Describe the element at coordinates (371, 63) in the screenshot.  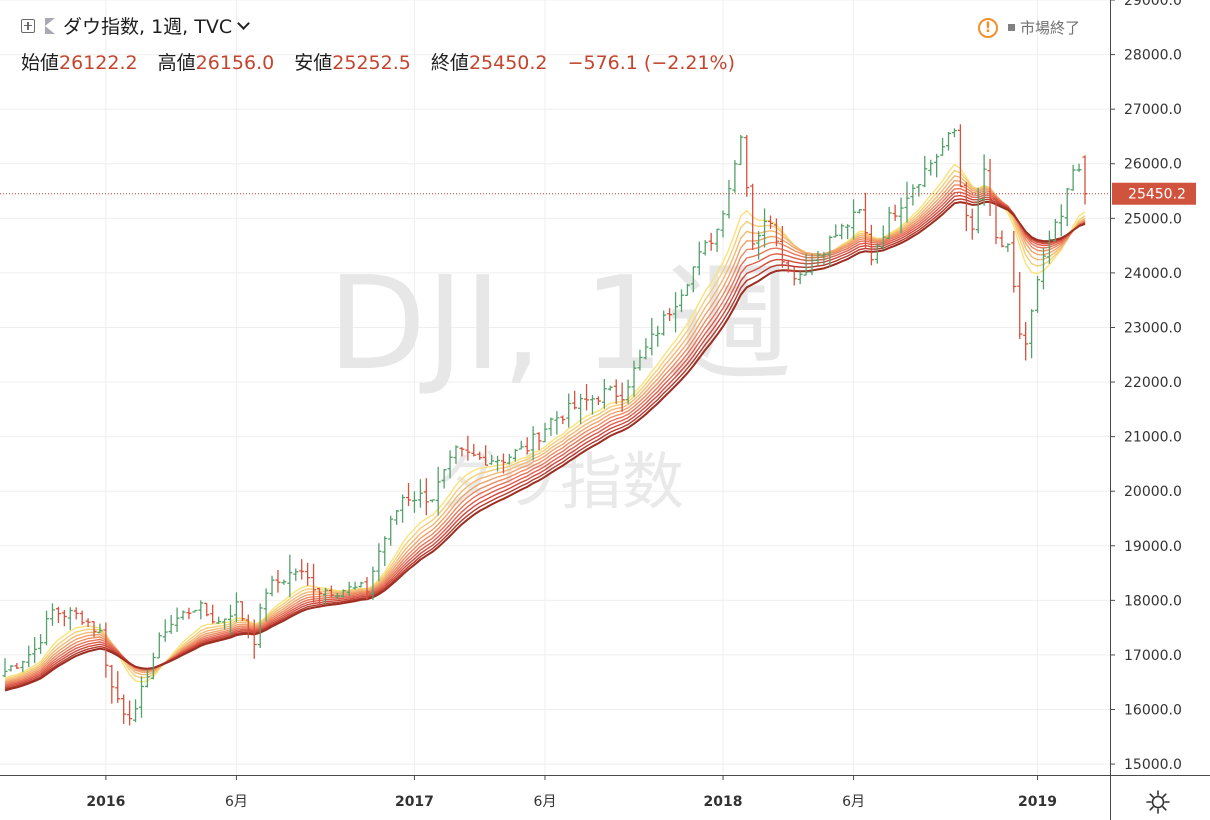
I see `low-value: 25252.5` at that location.